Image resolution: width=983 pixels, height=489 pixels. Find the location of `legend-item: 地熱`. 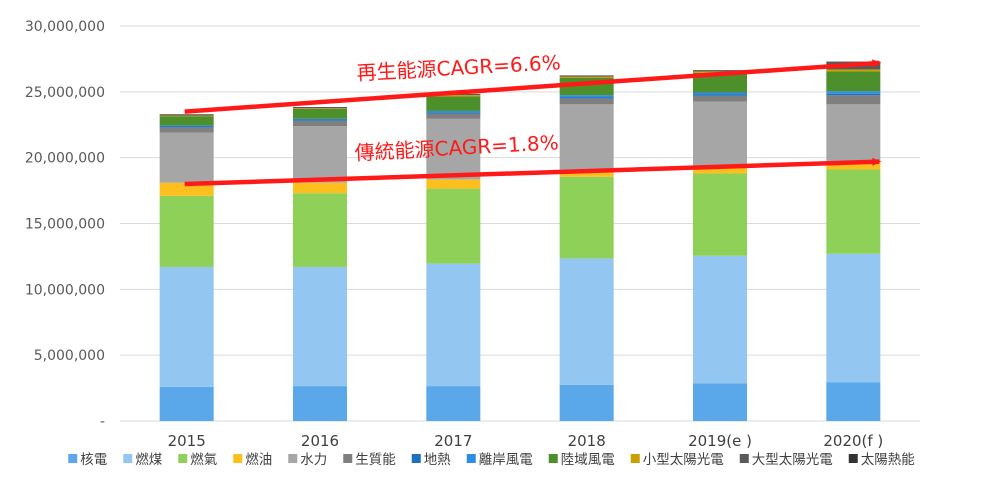

legend-item: 地熱 is located at coordinates (431, 460).